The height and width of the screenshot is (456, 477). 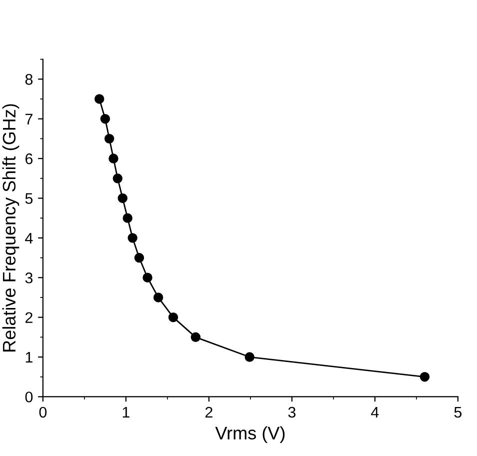 I want to click on x-axis-title: Vrms (V), so click(x=250, y=435).